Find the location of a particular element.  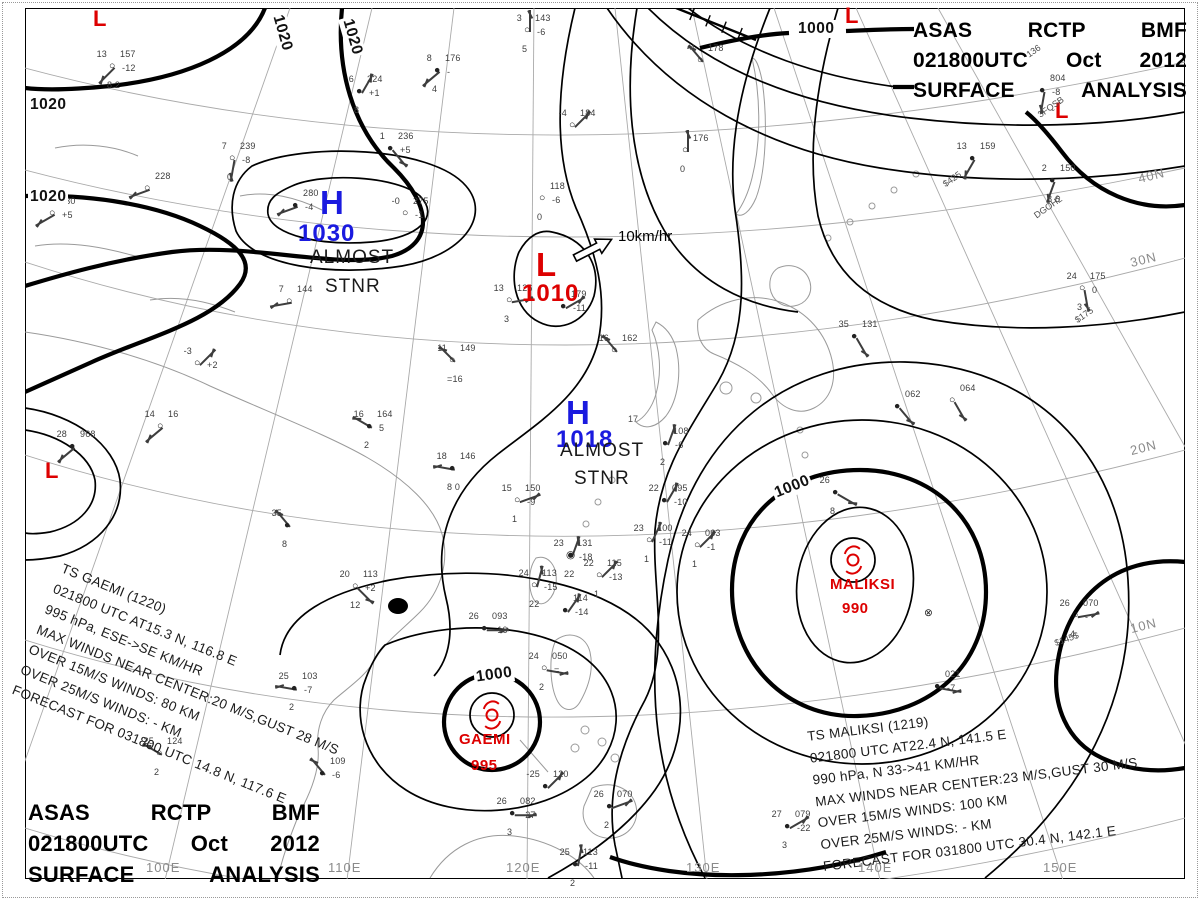

station-annotation: DGOH2 is located at coordinates (1048, 207).